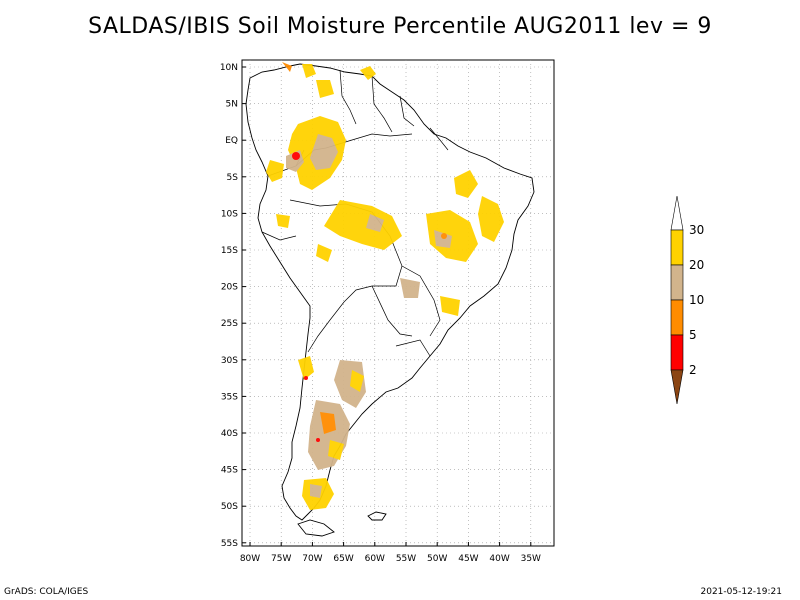 The height and width of the screenshot is (600, 800). Describe the element at coordinates (229, 288) in the screenshot. I see `latitude-label: 20S` at that location.